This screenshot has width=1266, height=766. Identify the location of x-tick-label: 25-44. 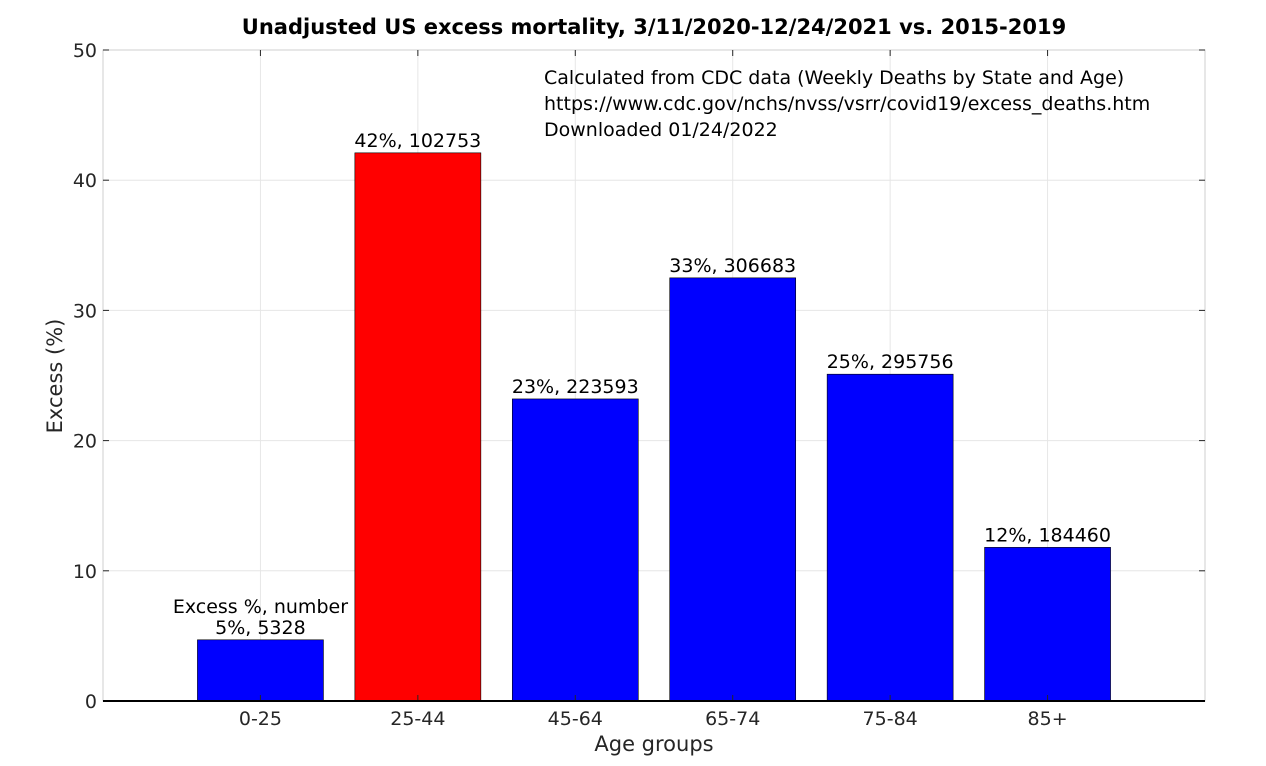
(417, 719).